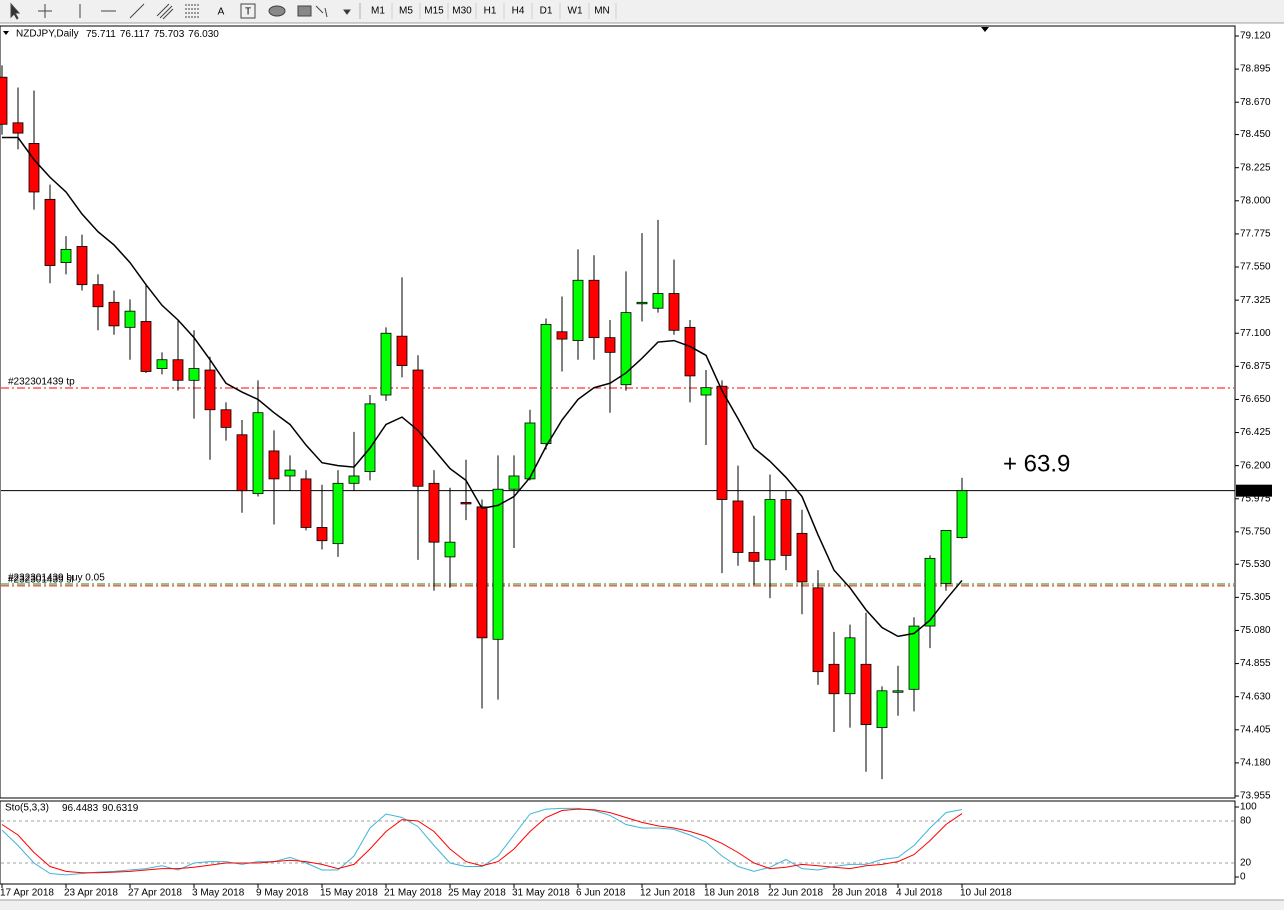 The width and height of the screenshot is (1284, 910). What do you see at coordinates (1243, 877) in the screenshot?
I see `y-tick-label: 0` at bounding box center [1243, 877].